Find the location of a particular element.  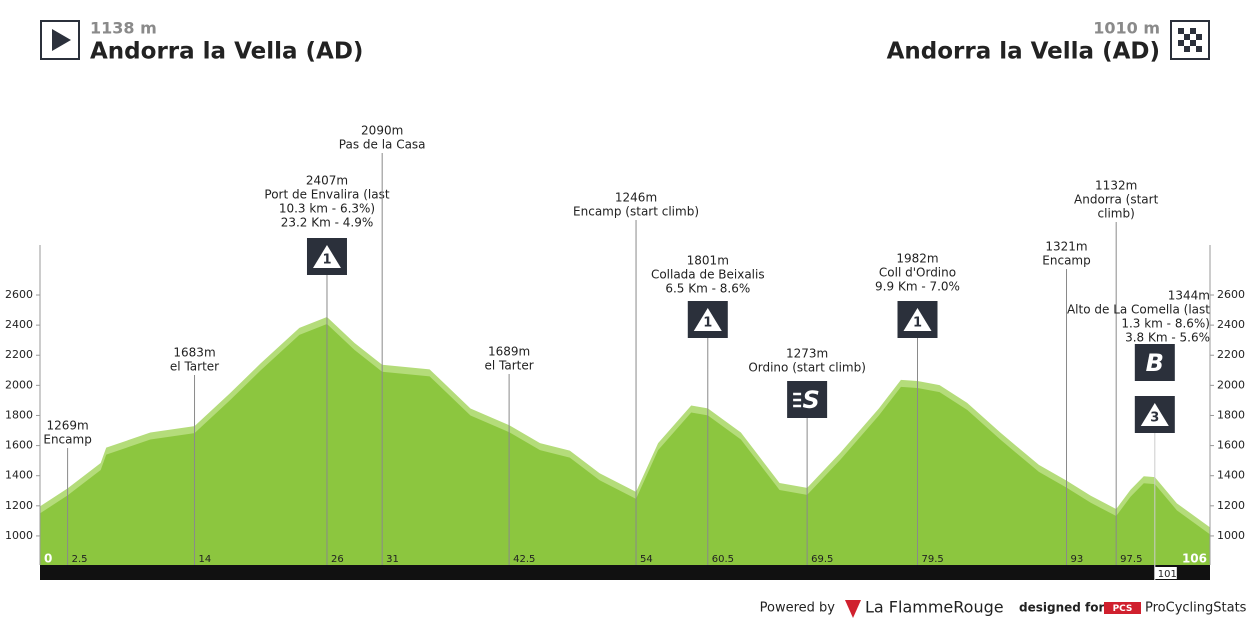

annotation-label: Port de Envalira (last is located at coordinates (326, 195).